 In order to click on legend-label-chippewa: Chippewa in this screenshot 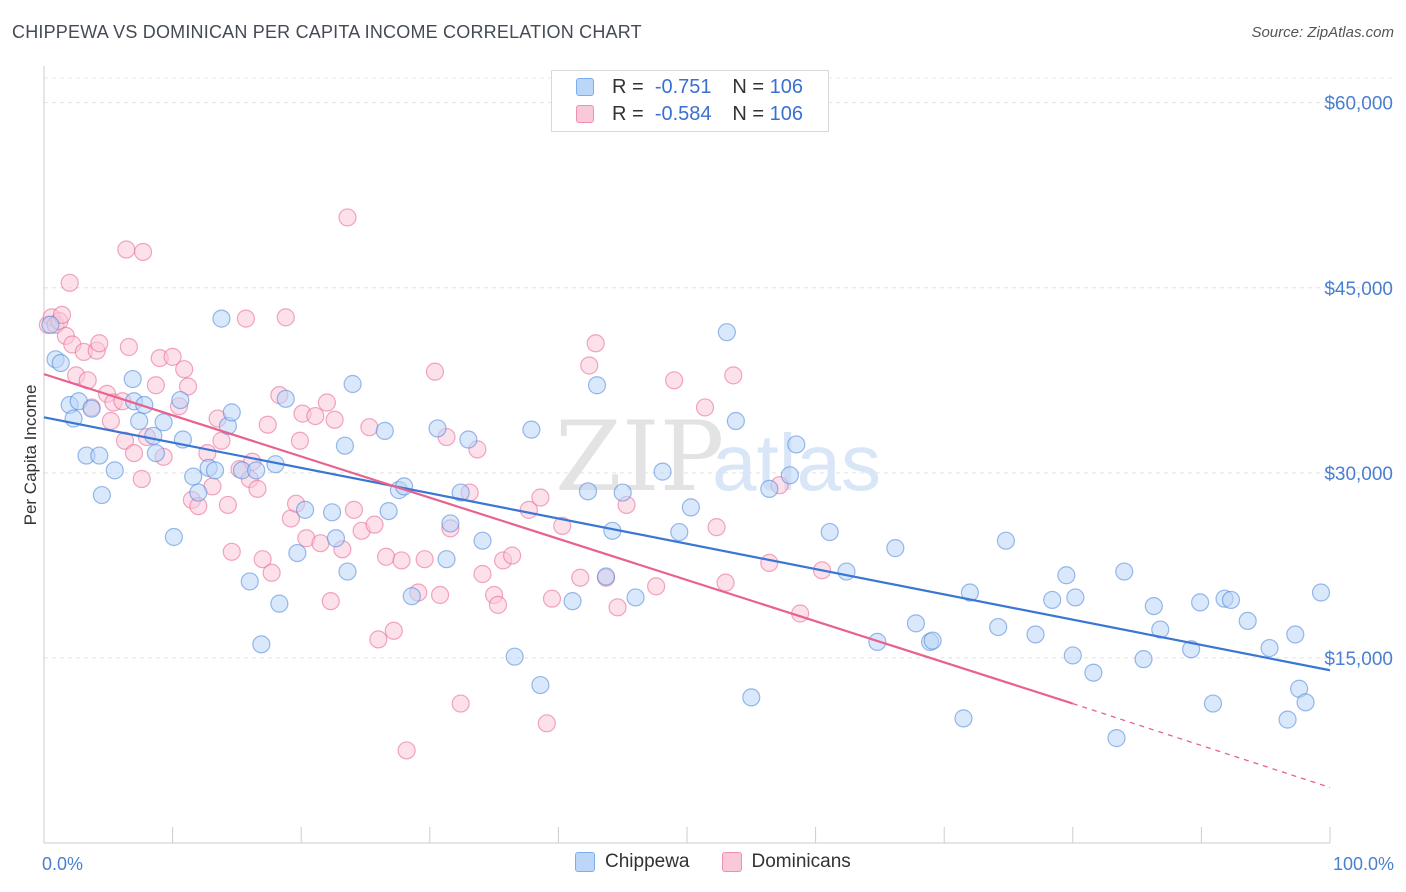, I will do `click(647, 861)`.